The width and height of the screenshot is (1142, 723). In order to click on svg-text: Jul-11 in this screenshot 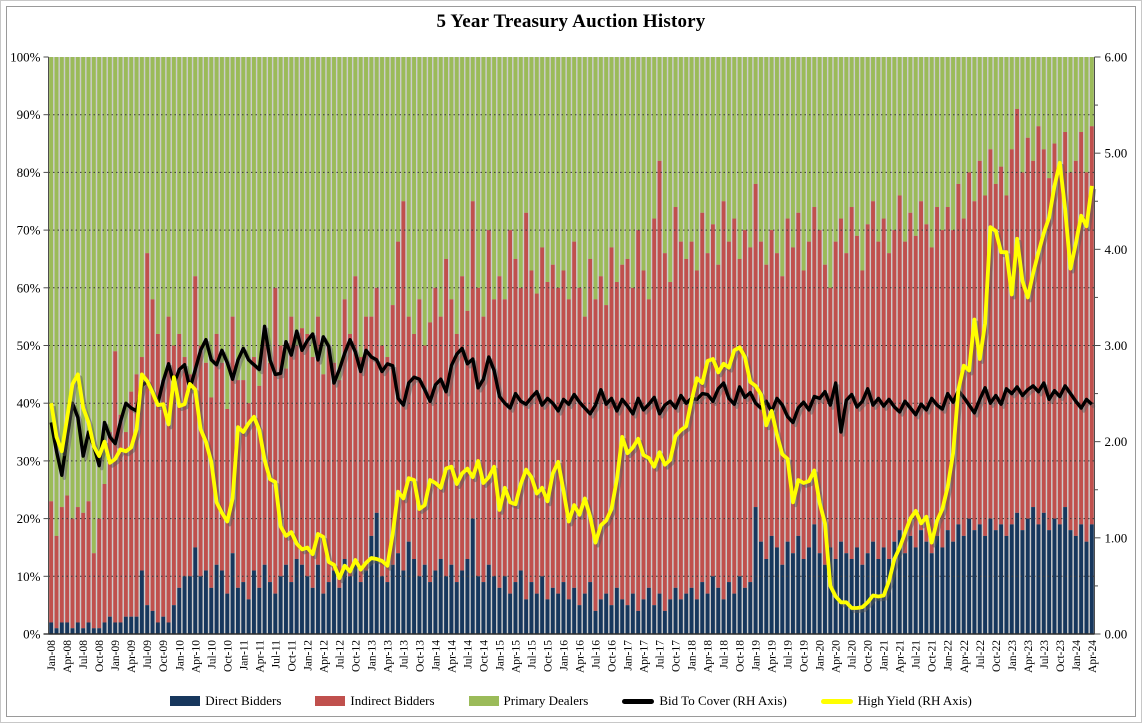, I will do `click(276, 654)`.